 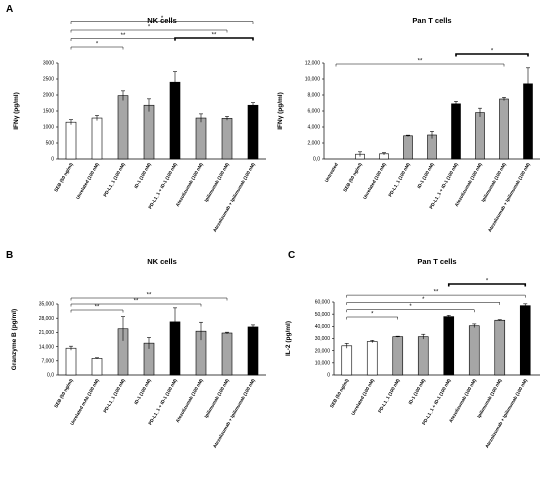 I want to click on y-tick-label: 21,000, so click(x=47, y=333).